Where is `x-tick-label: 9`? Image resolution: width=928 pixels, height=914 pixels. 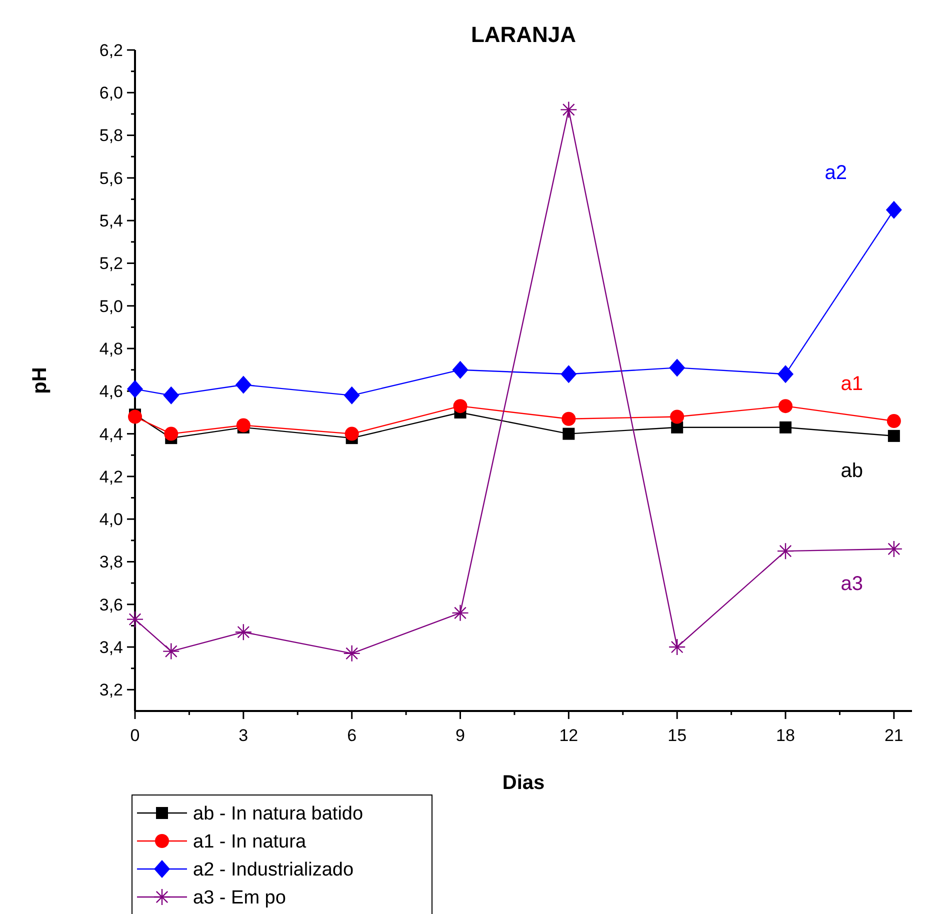
x-tick-label: 9 is located at coordinates (460, 735).